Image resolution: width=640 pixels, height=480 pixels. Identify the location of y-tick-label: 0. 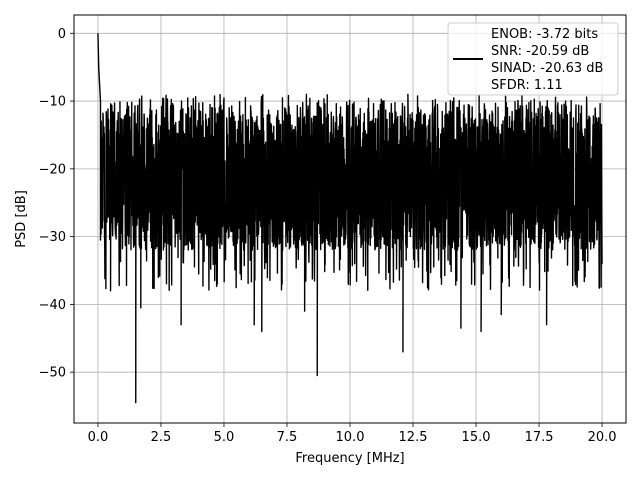
(62, 34).